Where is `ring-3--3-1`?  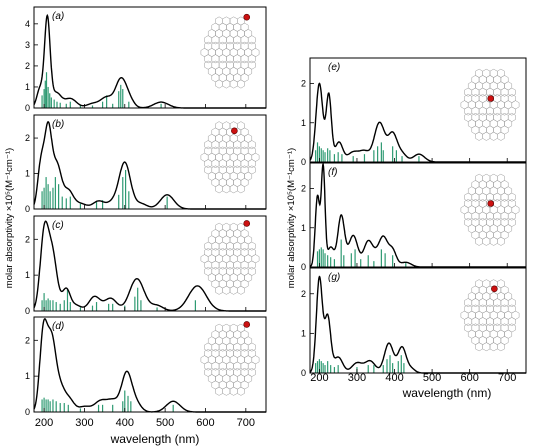
ring-3--3-1 is located at coordinates (219, 341).